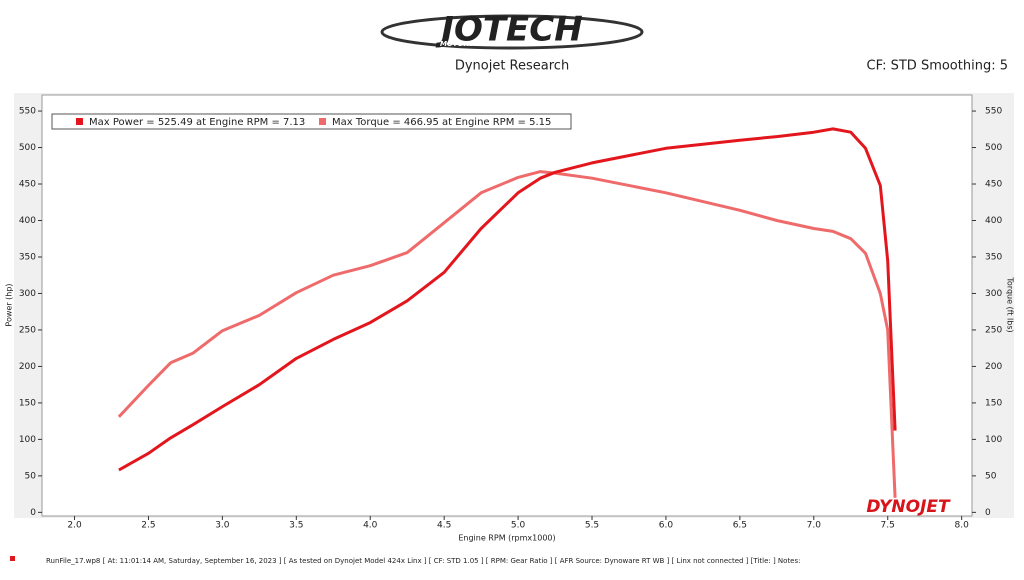  I want to click on y2-tick-label: 450, so click(993, 185).